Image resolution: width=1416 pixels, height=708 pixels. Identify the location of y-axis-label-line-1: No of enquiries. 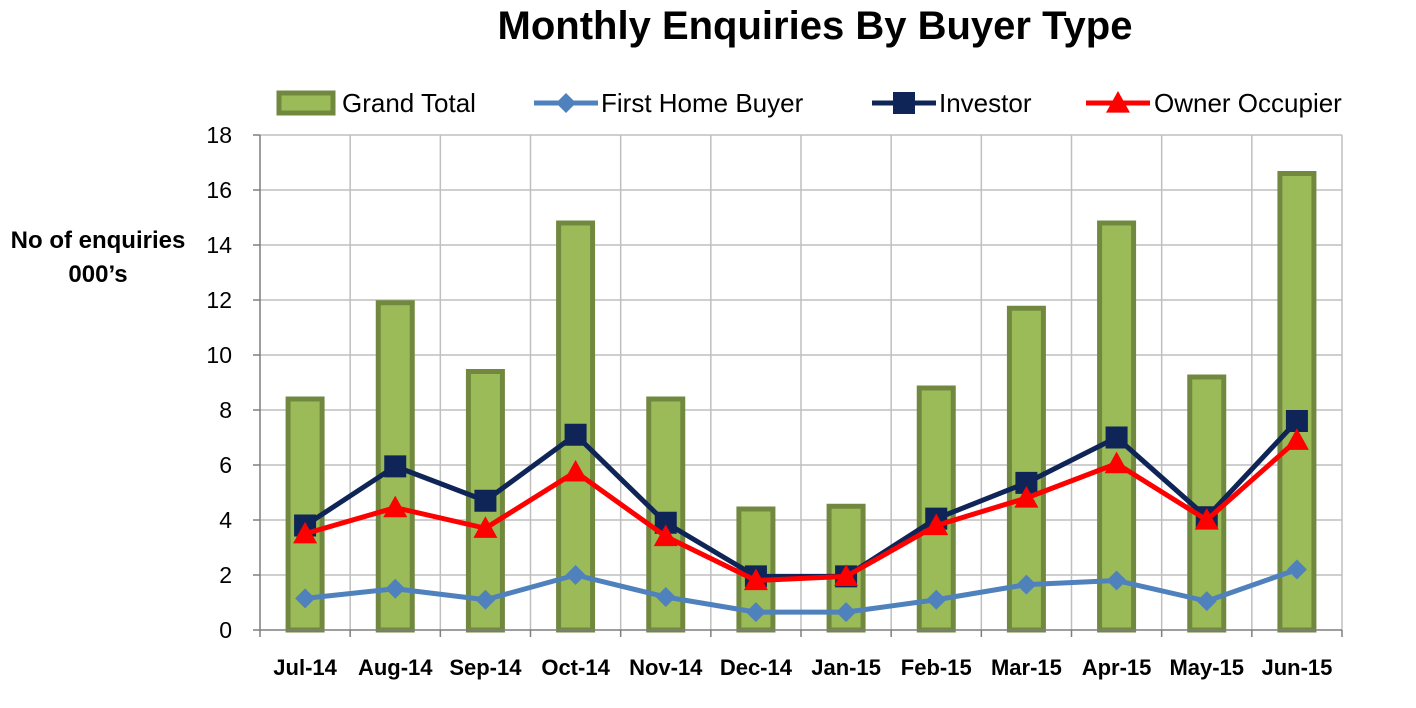
(98, 240).